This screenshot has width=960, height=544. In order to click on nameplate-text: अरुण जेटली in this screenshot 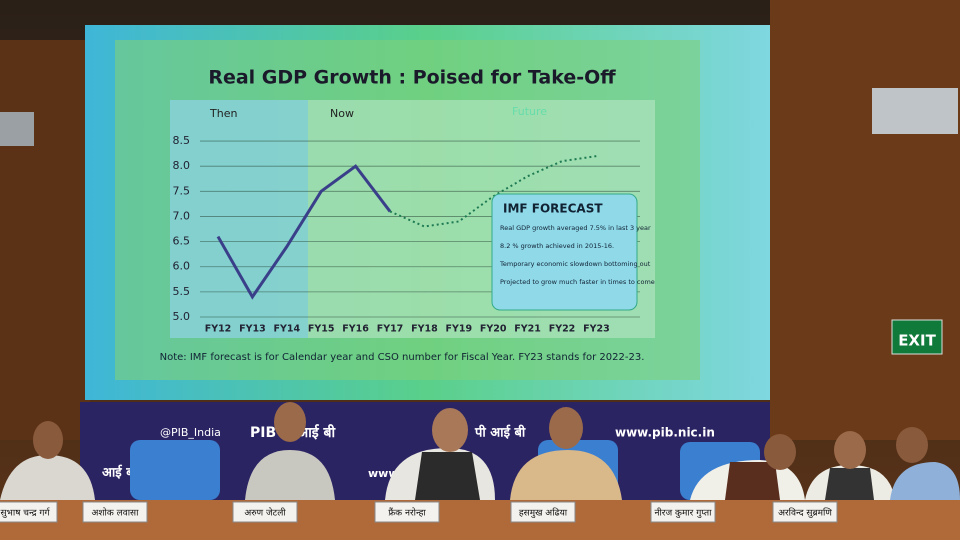, I will do `click(265, 513)`.